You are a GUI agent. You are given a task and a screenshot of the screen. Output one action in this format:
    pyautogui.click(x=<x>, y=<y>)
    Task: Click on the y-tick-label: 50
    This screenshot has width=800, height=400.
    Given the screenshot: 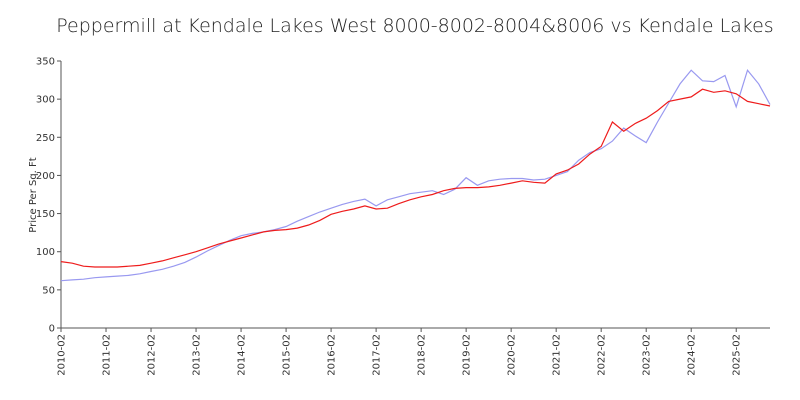 What is the action you would take?
    pyautogui.click(x=48, y=290)
    